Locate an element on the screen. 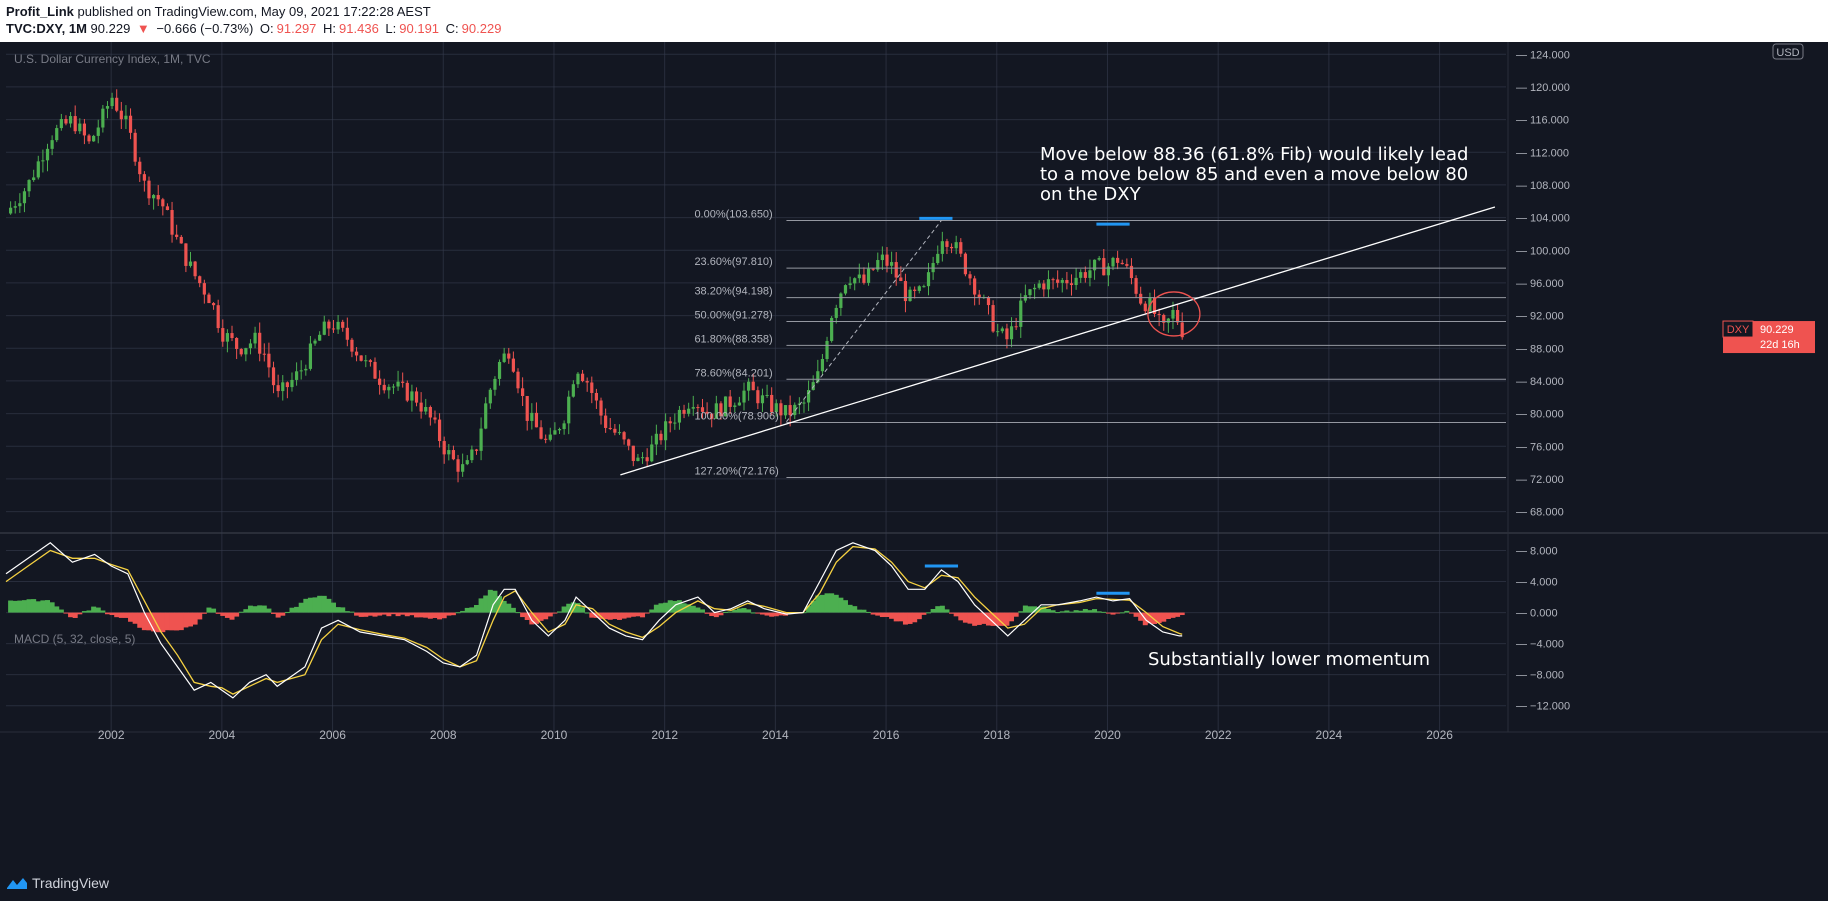 This screenshot has width=1828, height=901. fib-level-label: 50.00%(91.278) is located at coordinates (733, 315).